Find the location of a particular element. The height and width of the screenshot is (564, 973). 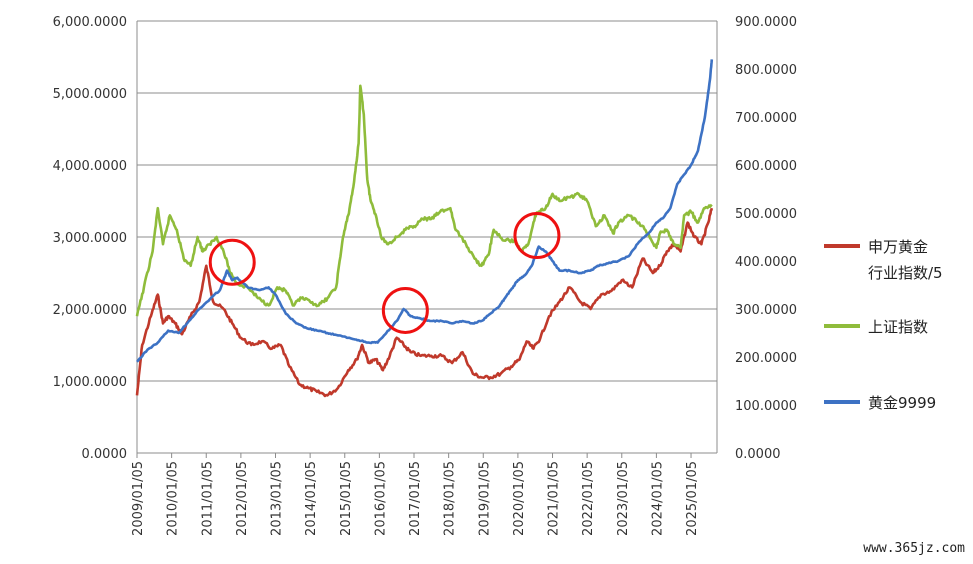

x-tick-label: 2011/01/05 is located at coordinates (207, 498).